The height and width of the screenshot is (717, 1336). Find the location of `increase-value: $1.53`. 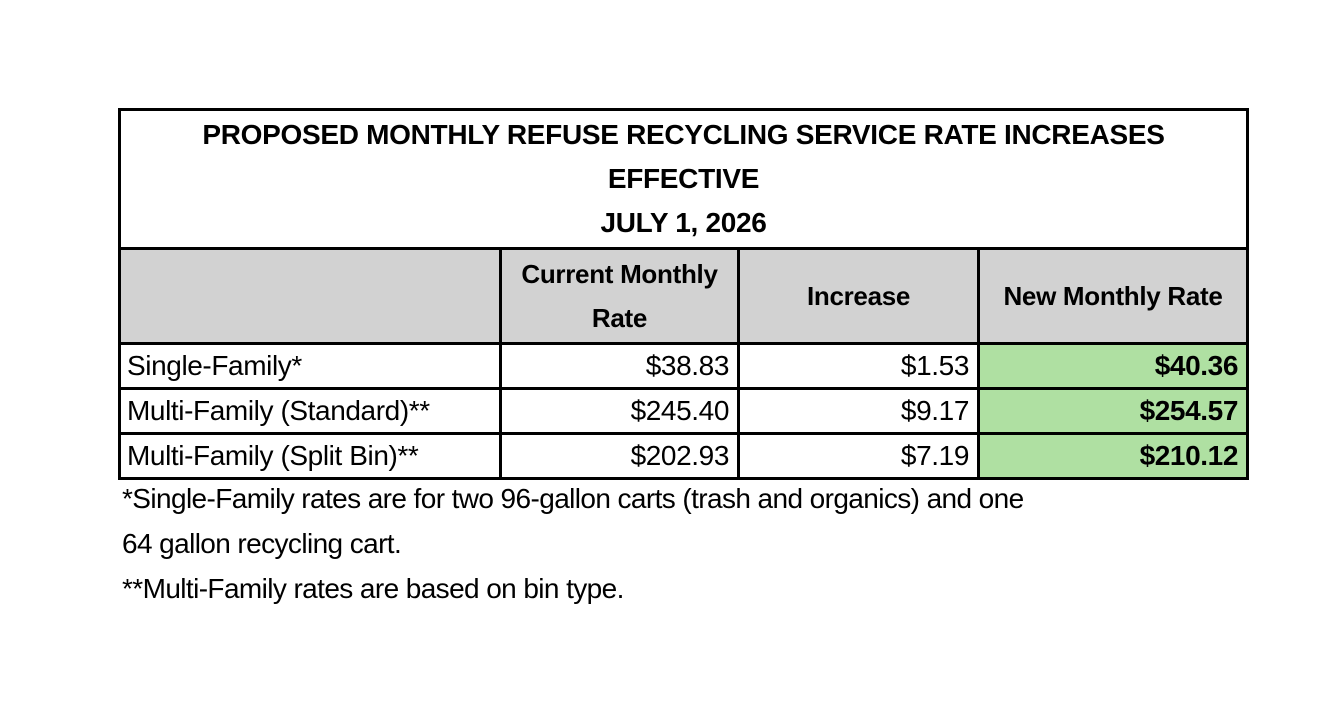

increase-value: $1.53 is located at coordinates (858, 366).